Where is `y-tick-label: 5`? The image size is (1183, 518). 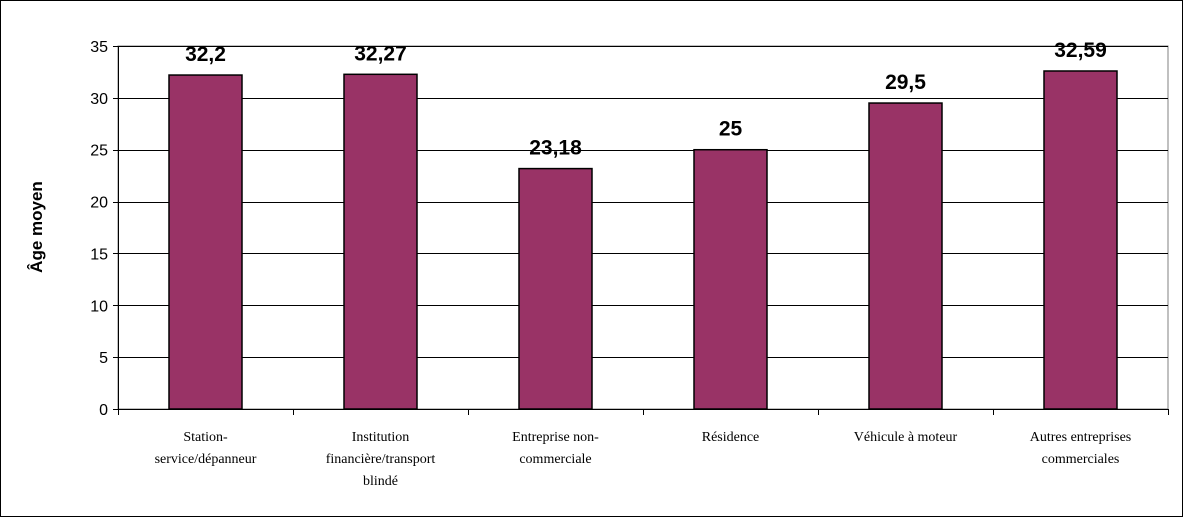 y-tick-label: 5 is located at coordinates (103, 358).